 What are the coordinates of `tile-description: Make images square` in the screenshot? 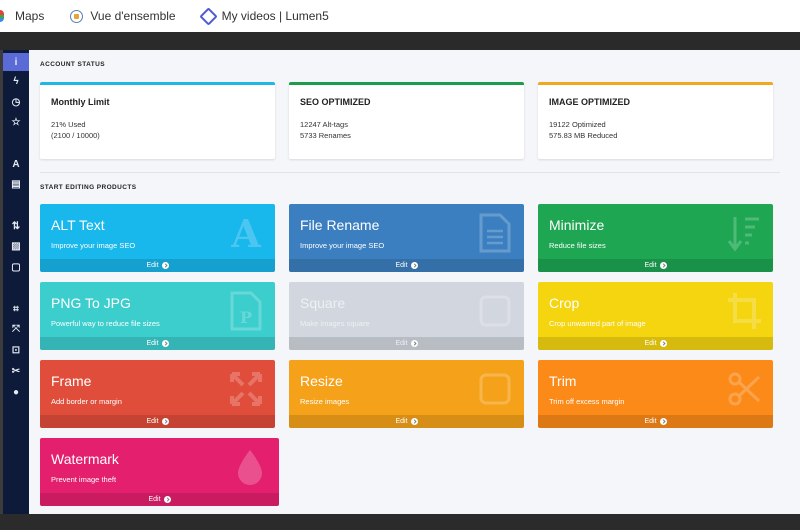 It's located at (335, 323).